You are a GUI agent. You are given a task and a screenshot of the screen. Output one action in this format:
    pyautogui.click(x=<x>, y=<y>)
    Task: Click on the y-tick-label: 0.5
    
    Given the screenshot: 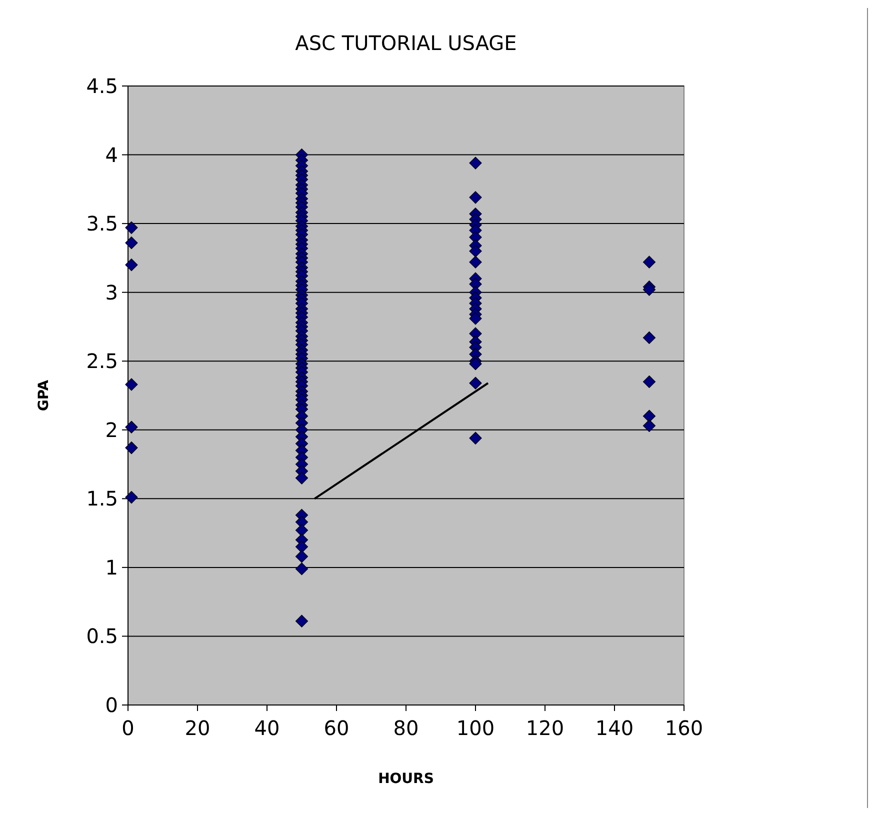 What is the action you would take?
    pyautogui.click(x=102, y=636)
    